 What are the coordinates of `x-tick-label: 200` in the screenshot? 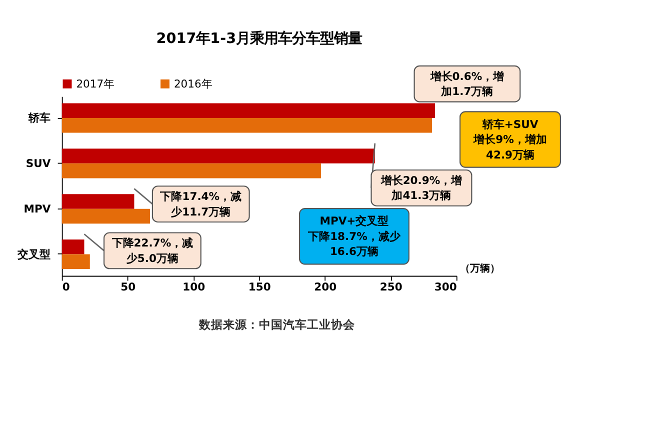 It's located at (325, 287).